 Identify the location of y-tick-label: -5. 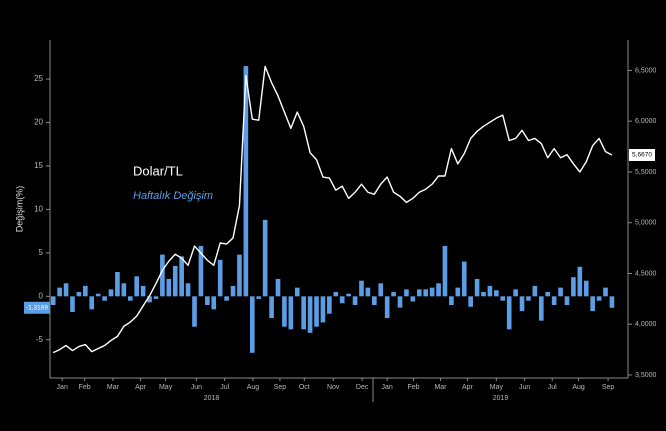
(40, 339).